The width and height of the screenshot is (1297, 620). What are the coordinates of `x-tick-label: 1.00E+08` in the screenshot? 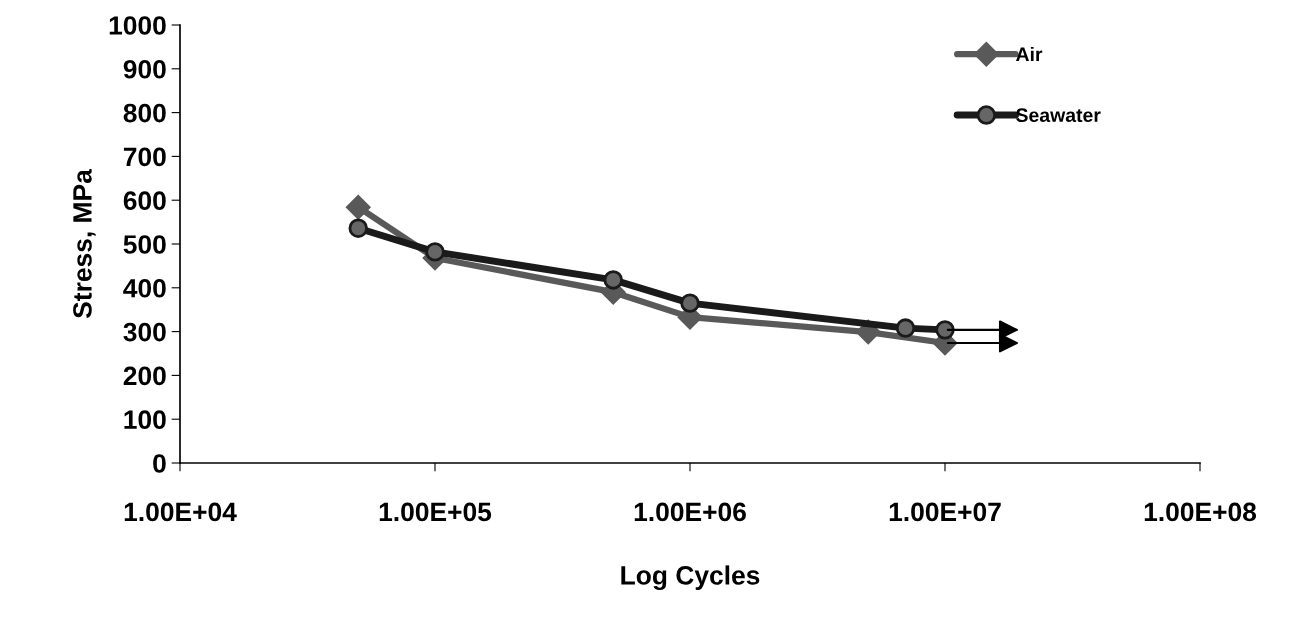 It's located at (1200, 512).